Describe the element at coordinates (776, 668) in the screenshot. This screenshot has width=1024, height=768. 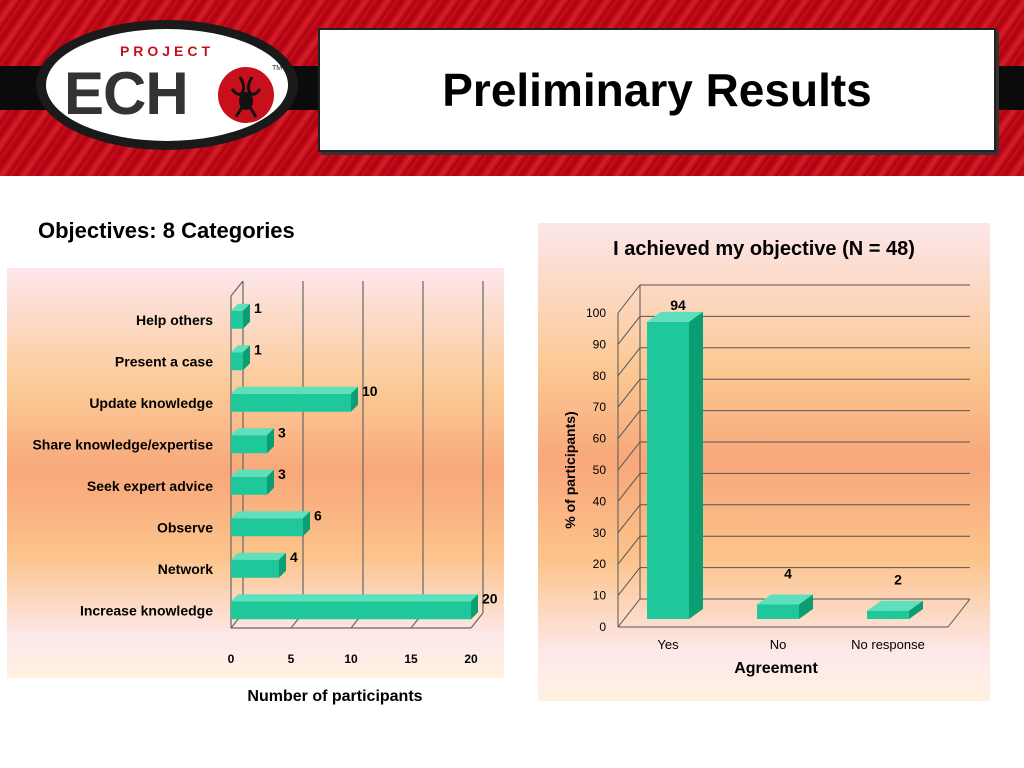
I see `x-axis-title: Agreement` at that location.